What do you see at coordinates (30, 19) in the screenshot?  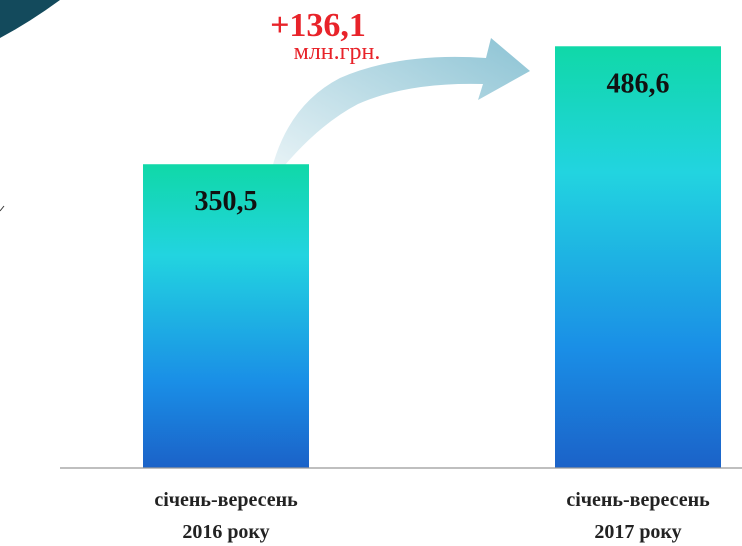 I see `corner-decoration` at bounding box center [30, 19].